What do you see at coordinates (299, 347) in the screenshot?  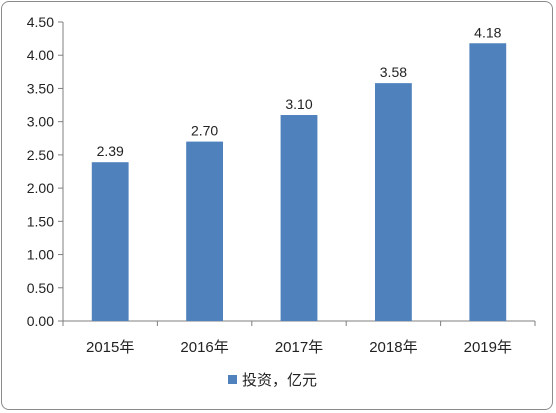 I see `x-category-label: 2017年` at bounding box center [299, 347].